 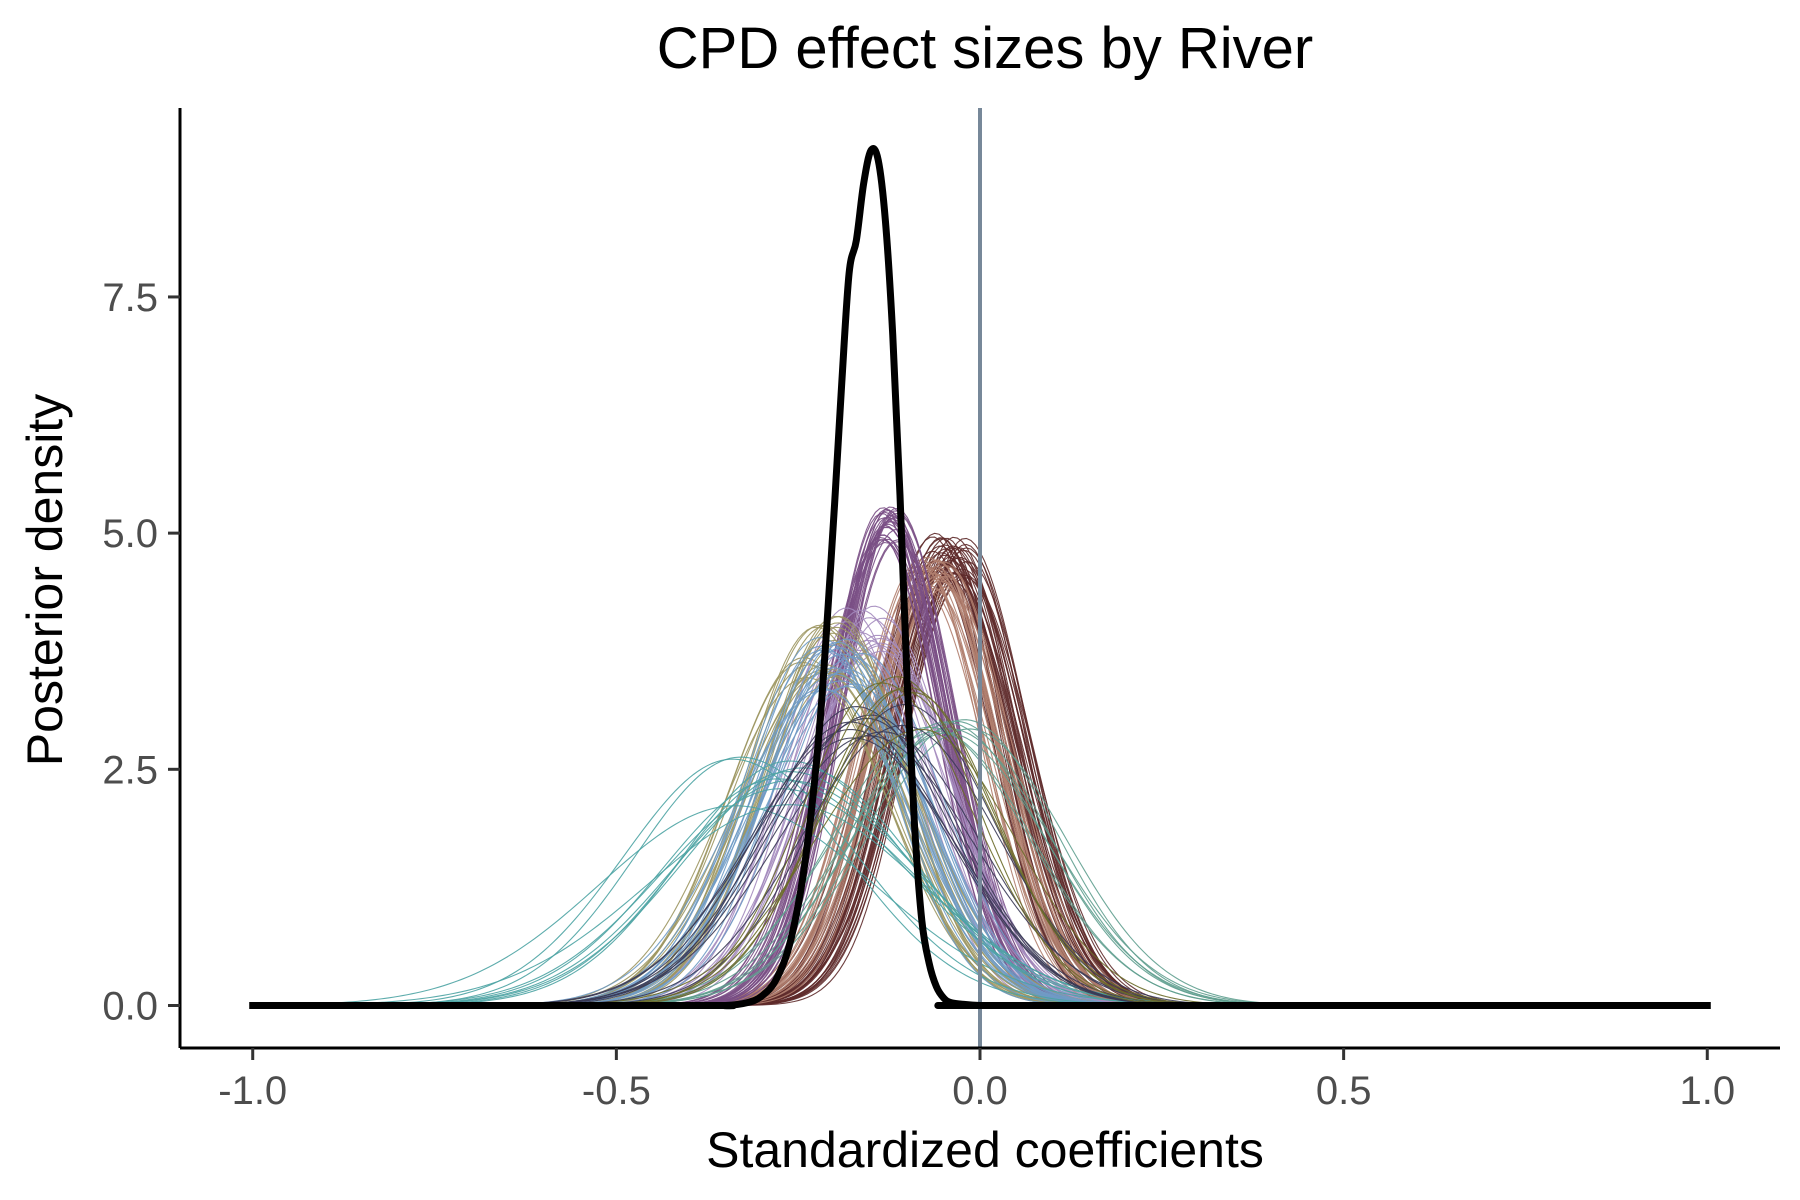 I want to click on x-tick-label: -0.5, so click(x=616, y=1091).